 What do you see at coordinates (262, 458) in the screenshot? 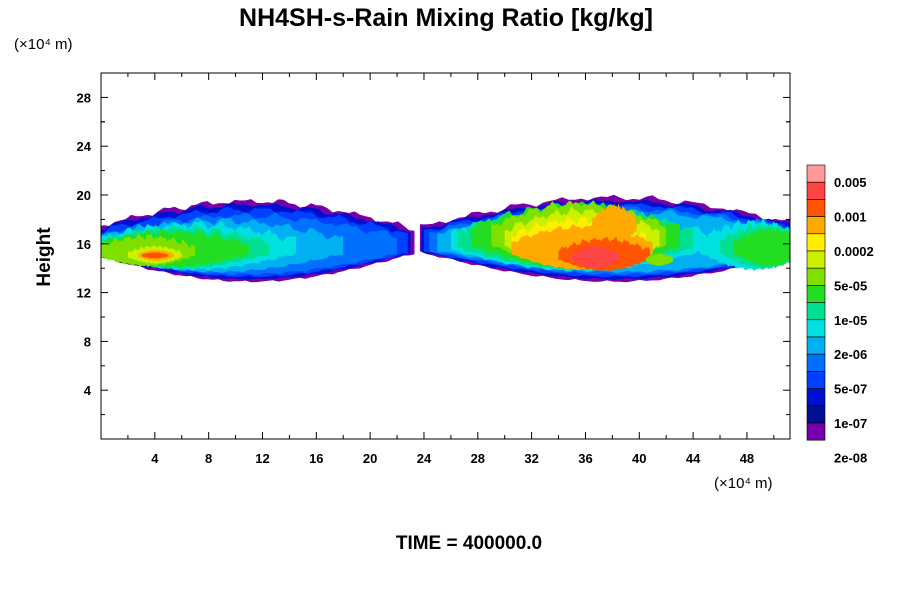
I see `x-tick-label: 12` at bounding box center [262, 458].